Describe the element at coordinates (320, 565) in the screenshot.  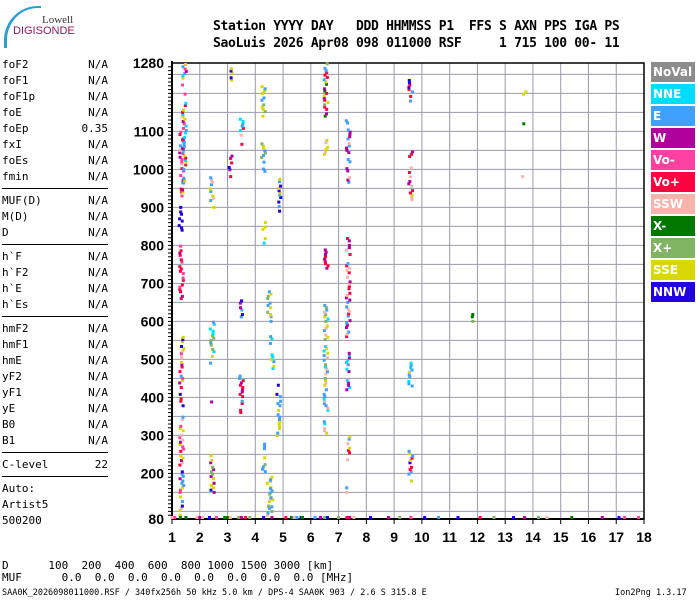
I see `distance-unit: [km]` at that location.